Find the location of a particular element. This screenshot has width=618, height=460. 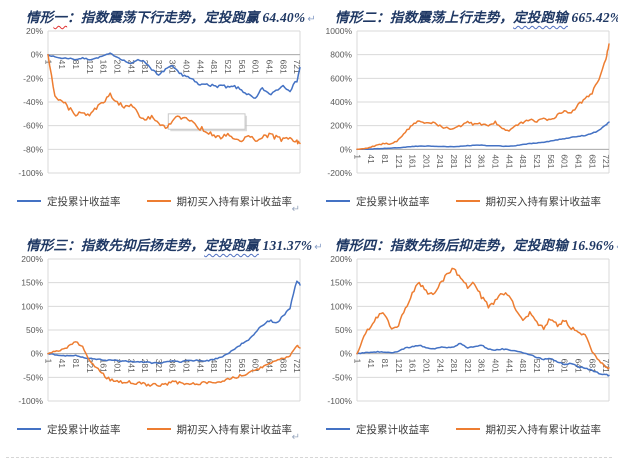

svg-text: 1000% is located at coordinates (339, 31).